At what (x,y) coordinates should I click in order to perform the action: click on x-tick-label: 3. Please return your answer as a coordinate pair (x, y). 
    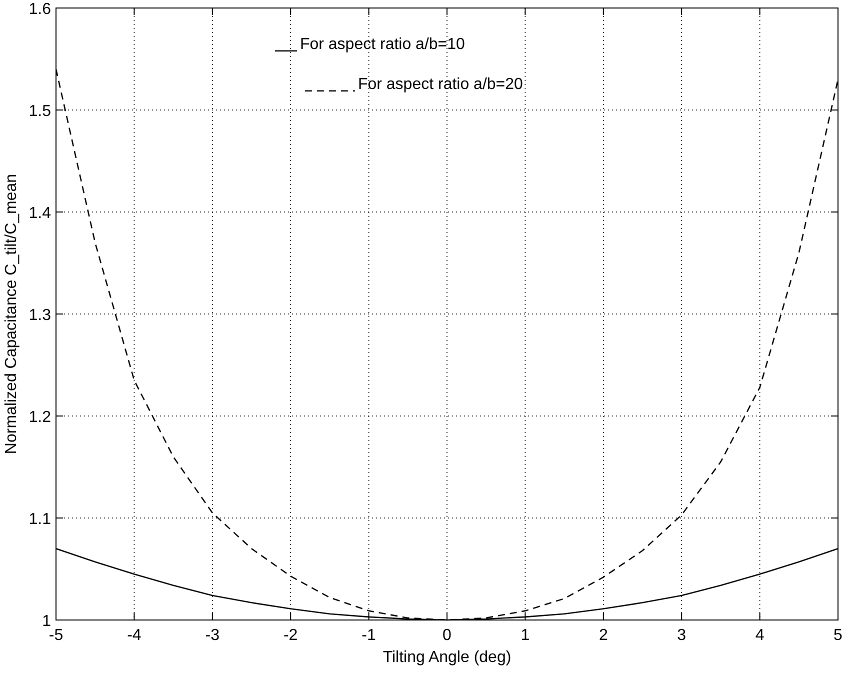
    Looking at the image, I should click on (681, 635).